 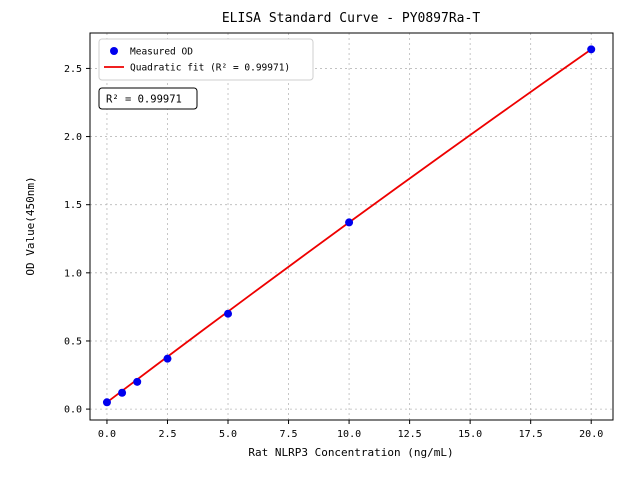 I want to click on y-tick-label: 1.0, so click(x=73, y=273).